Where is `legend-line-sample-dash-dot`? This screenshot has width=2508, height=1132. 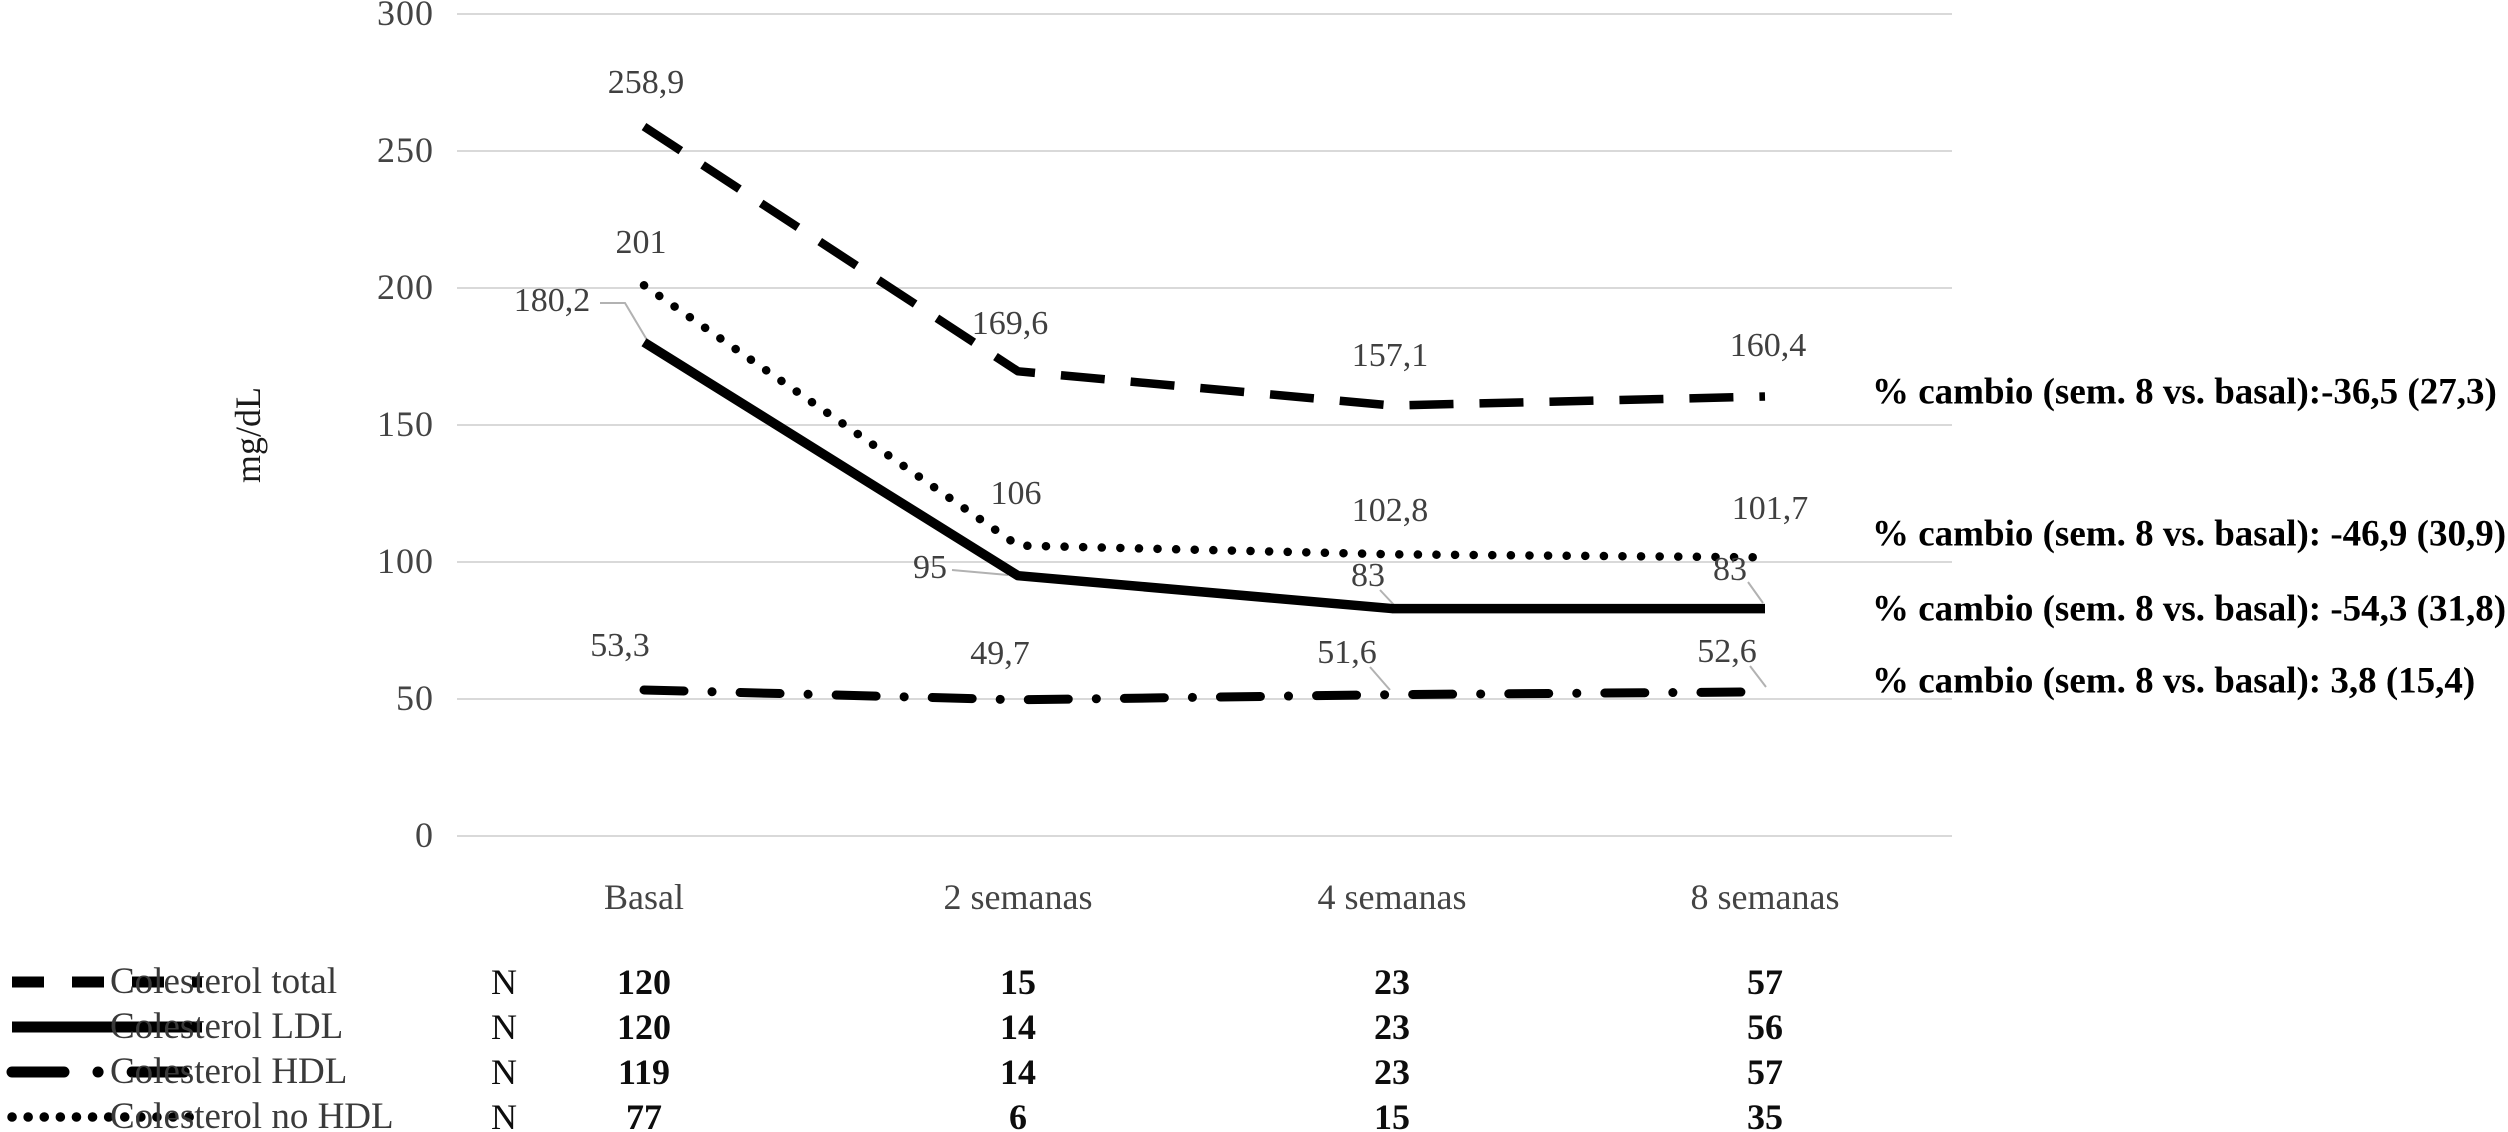
legend-line-sample-dash-dot is located at coordinates (106, 1072).